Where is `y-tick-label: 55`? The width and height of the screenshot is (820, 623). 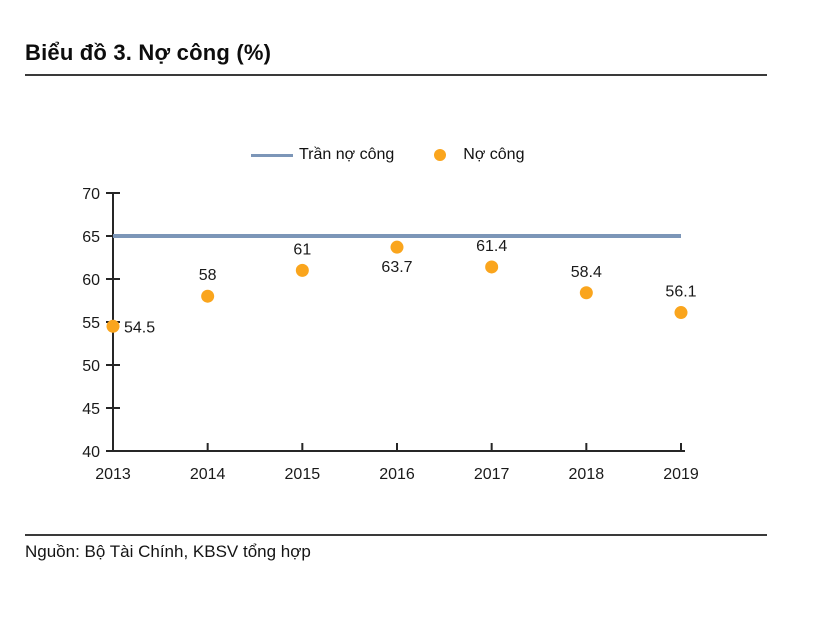 y-tick-label: 55 is located at coordinates (91, 323).